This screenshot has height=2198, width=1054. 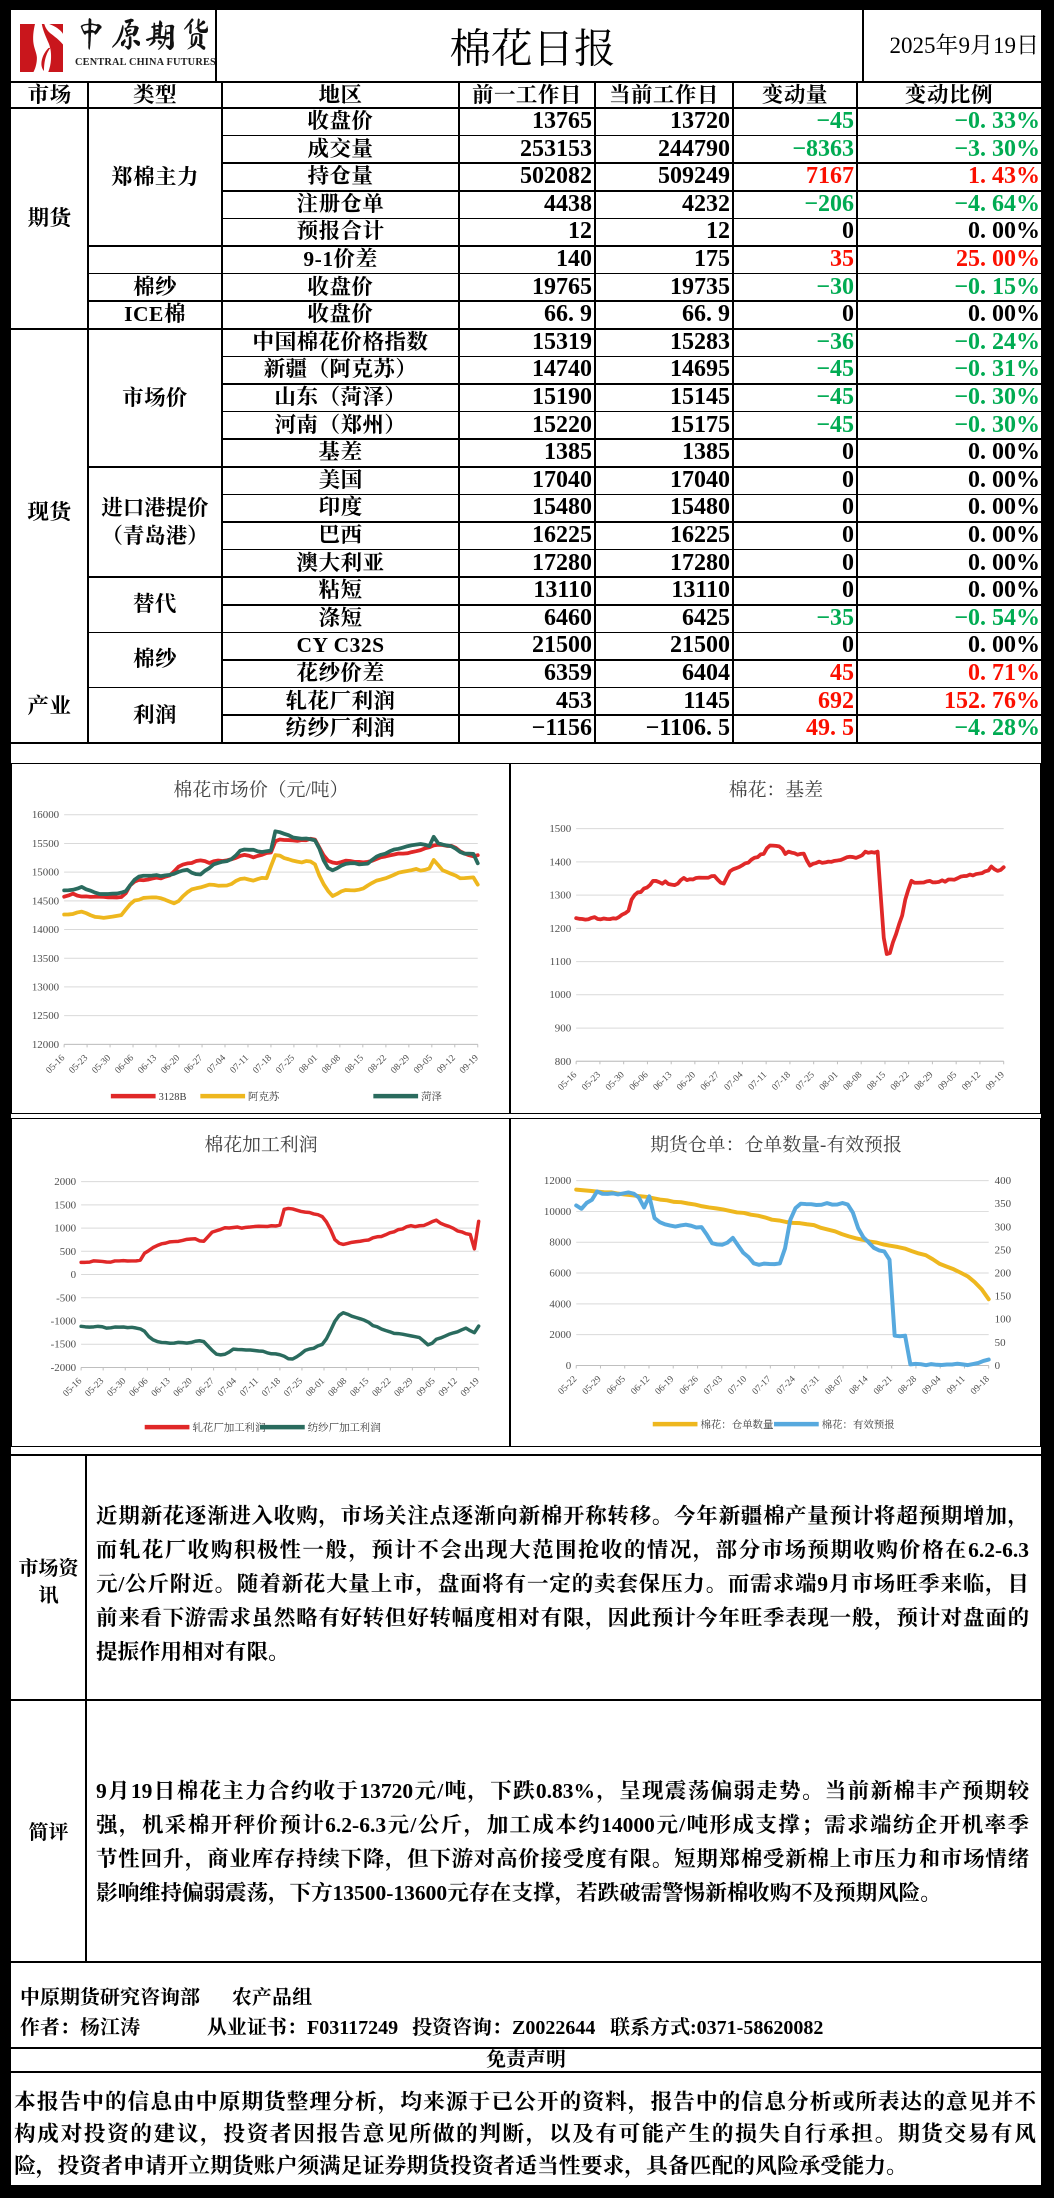 What do you see at coordinates (907, 1385) in the screenshot?
I see `svg-text: 08-28` at bounding box center [907, 1385].